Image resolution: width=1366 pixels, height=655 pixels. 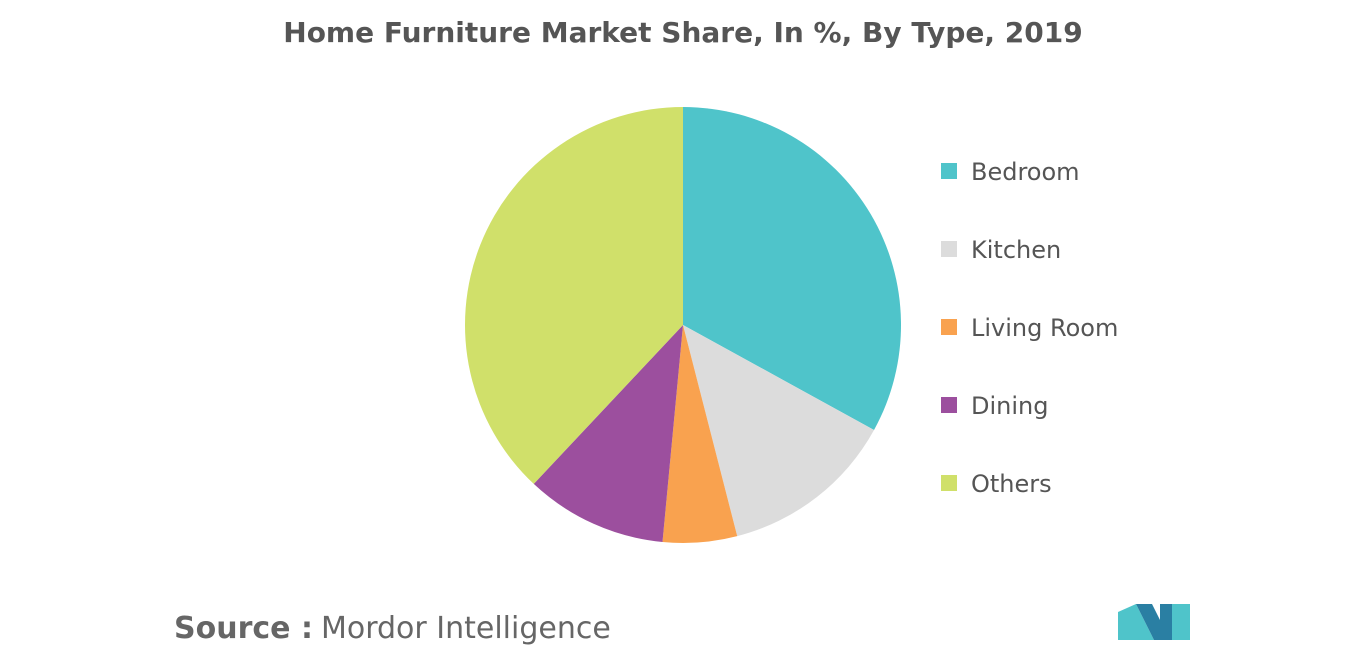 What do you see at coordinates (1025, 172) in the screenshot?
I see `legend-label: Bedroom` at bounding box center [1025, 172].